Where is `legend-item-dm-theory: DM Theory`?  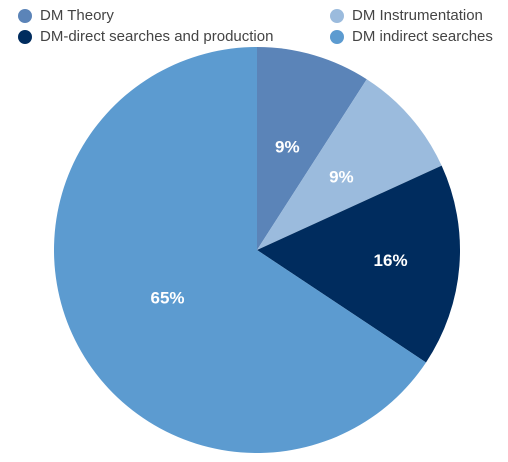
legend-item-dm-theory: DM Theory is located at coordinates (66, 15).